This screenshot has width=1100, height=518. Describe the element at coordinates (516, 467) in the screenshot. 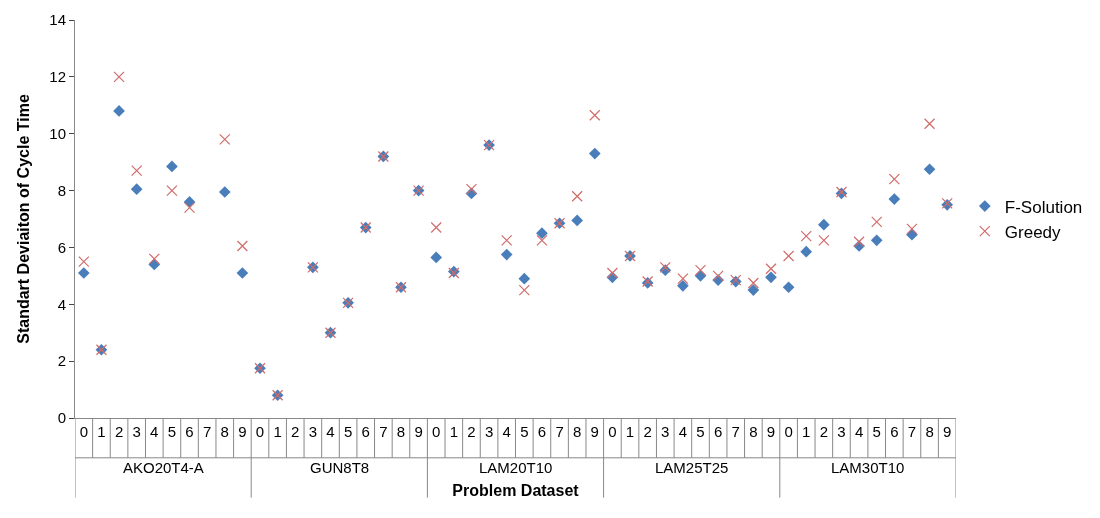

I see `text: LAM20T10` at that location.